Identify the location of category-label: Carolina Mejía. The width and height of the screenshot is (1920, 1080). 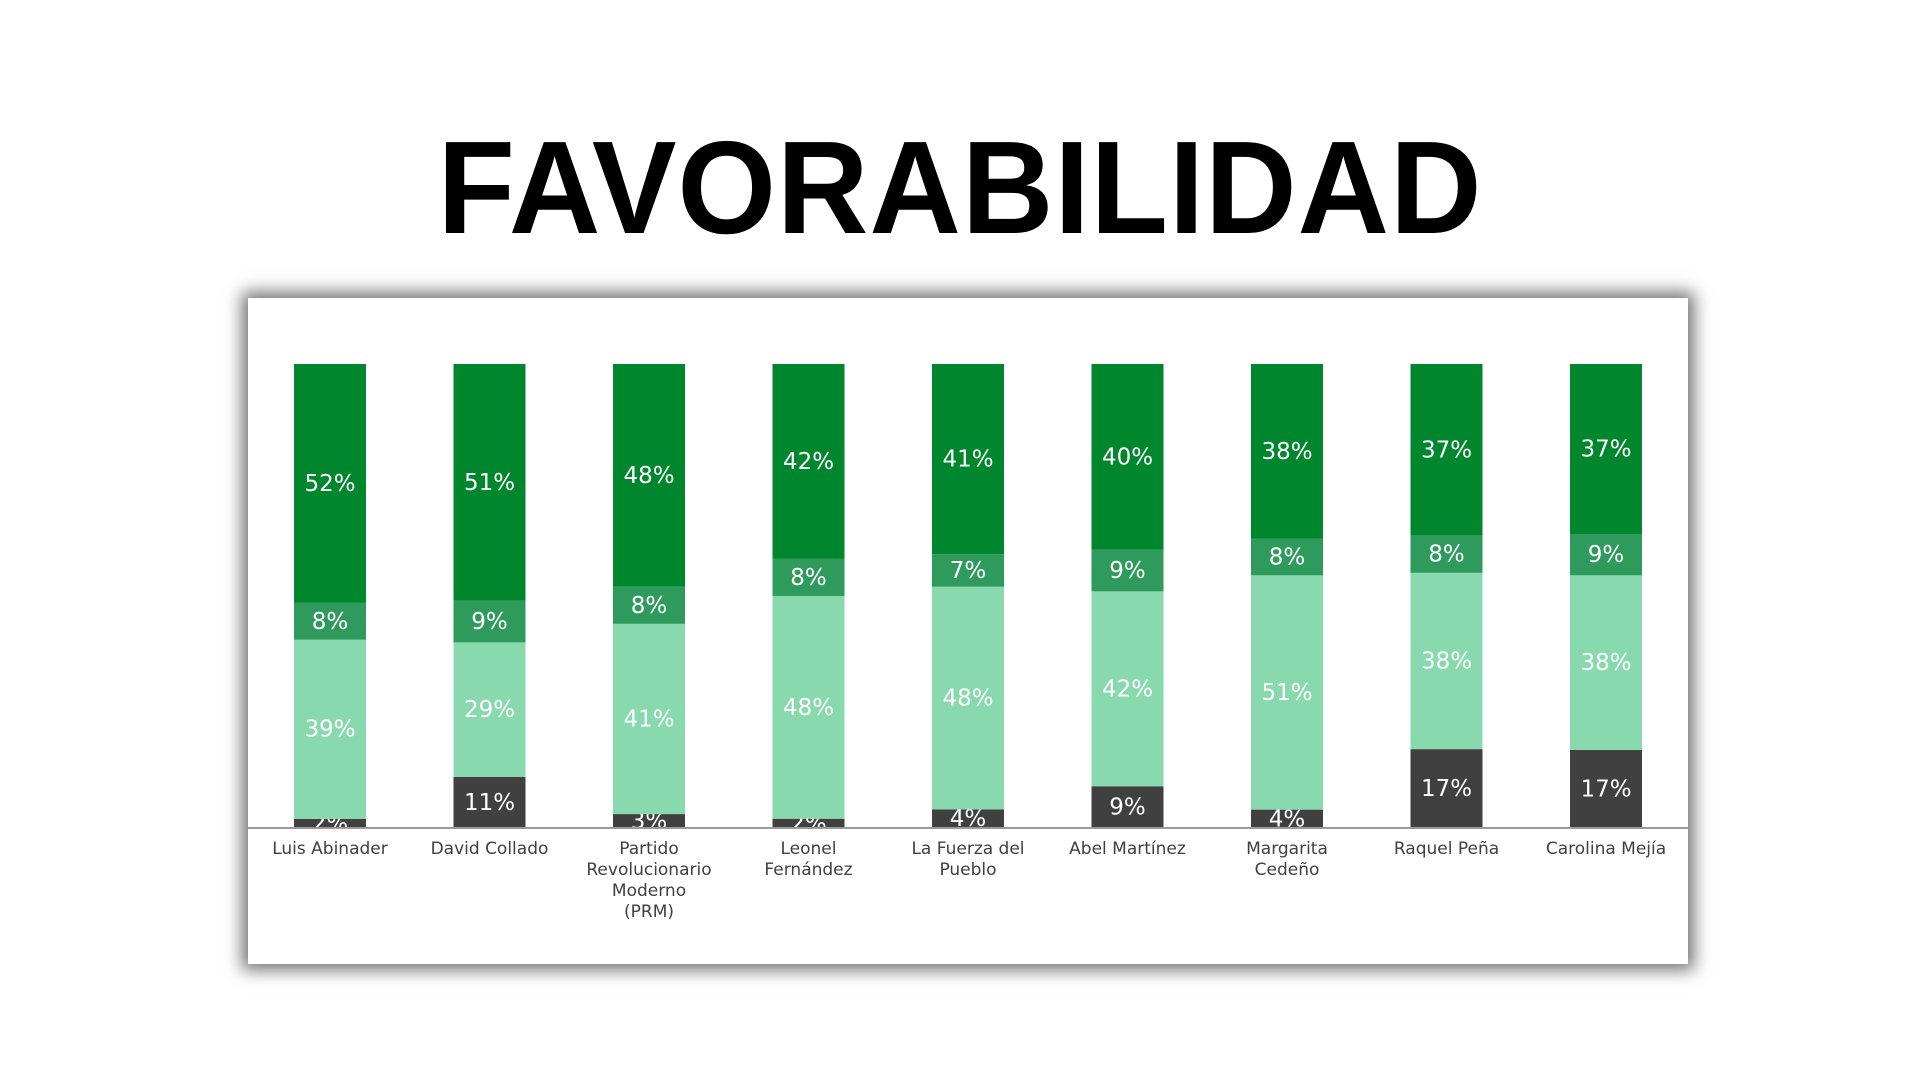
(1606, 849).